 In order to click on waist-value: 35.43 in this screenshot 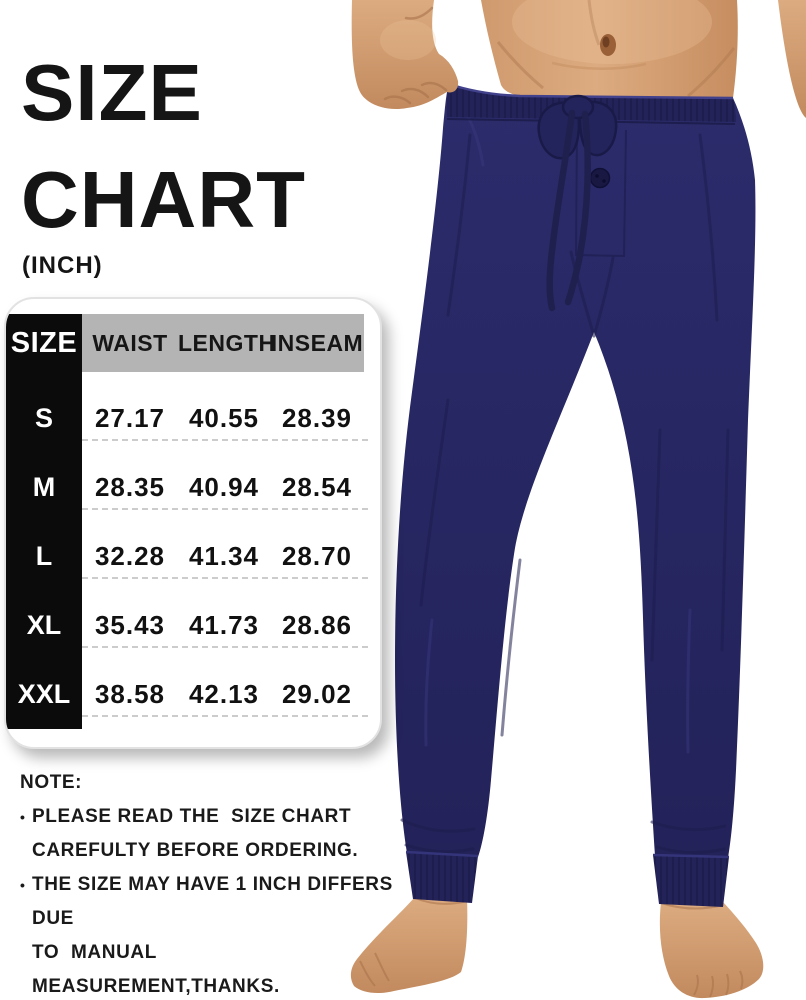, I will do `click(130, 625)`.